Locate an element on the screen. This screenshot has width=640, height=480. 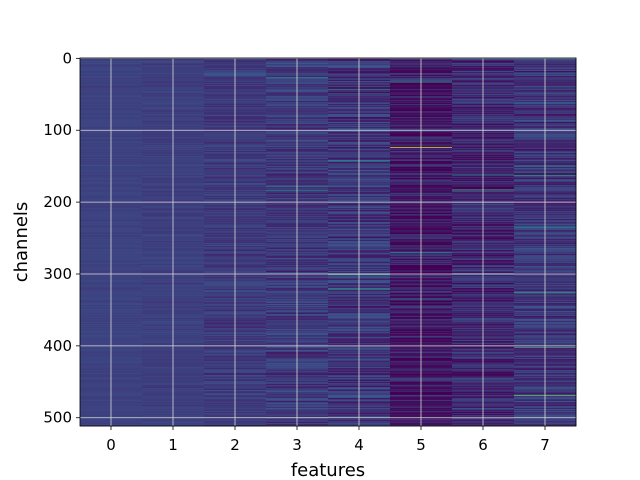
y-tick-label: 500 is located at coordinates (57, 418).